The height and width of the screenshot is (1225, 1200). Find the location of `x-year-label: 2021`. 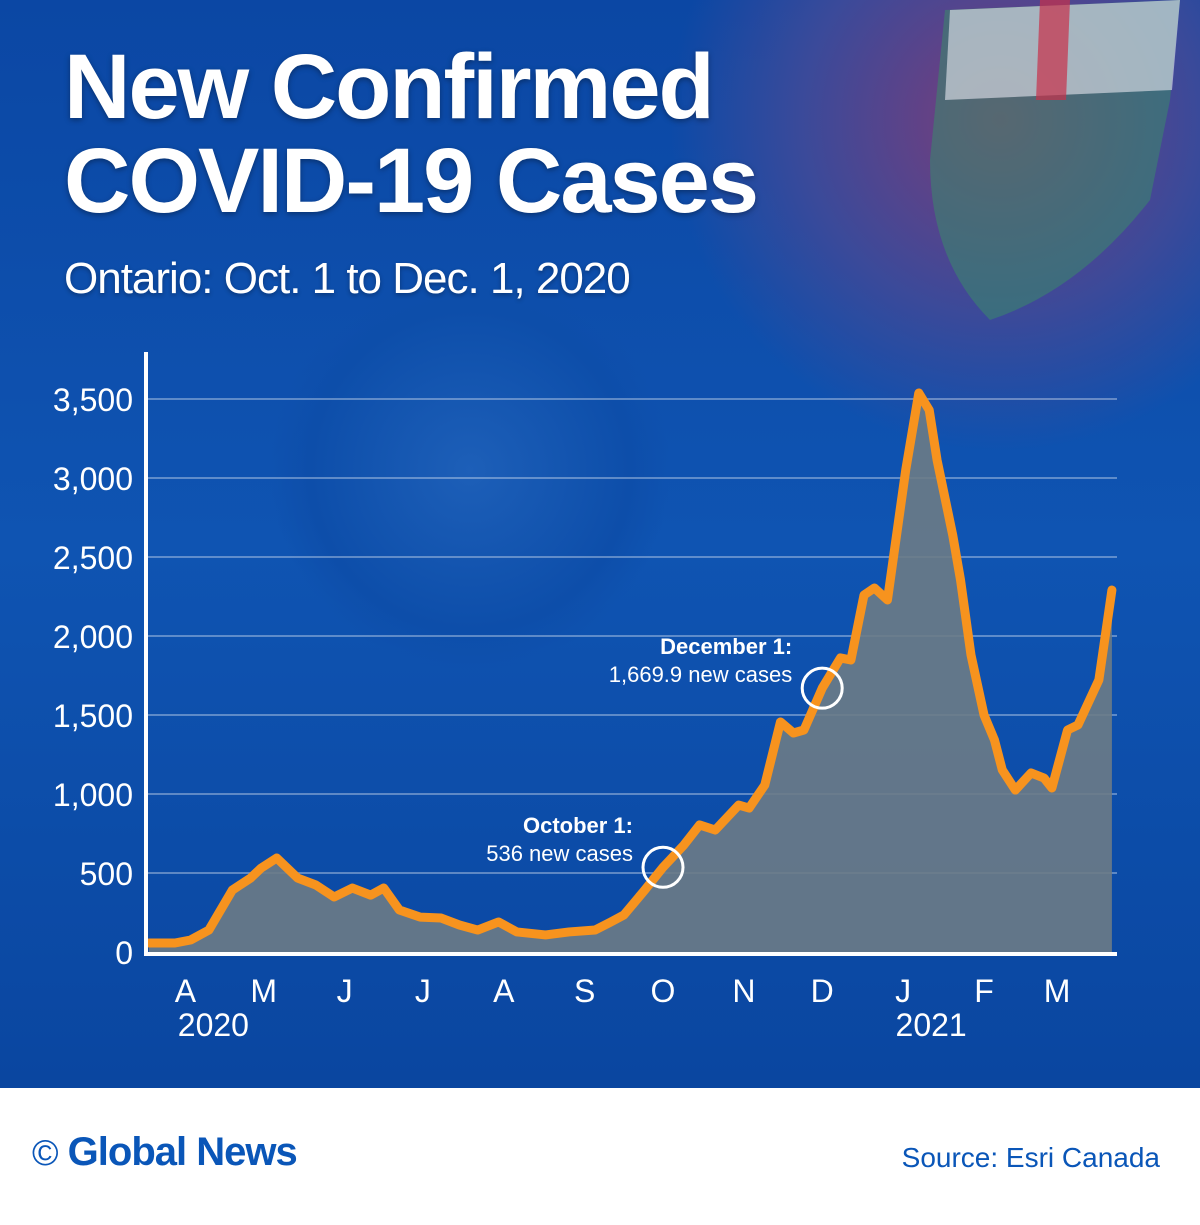

x-year-label: 2021 is located at coordinates (931, 1025).